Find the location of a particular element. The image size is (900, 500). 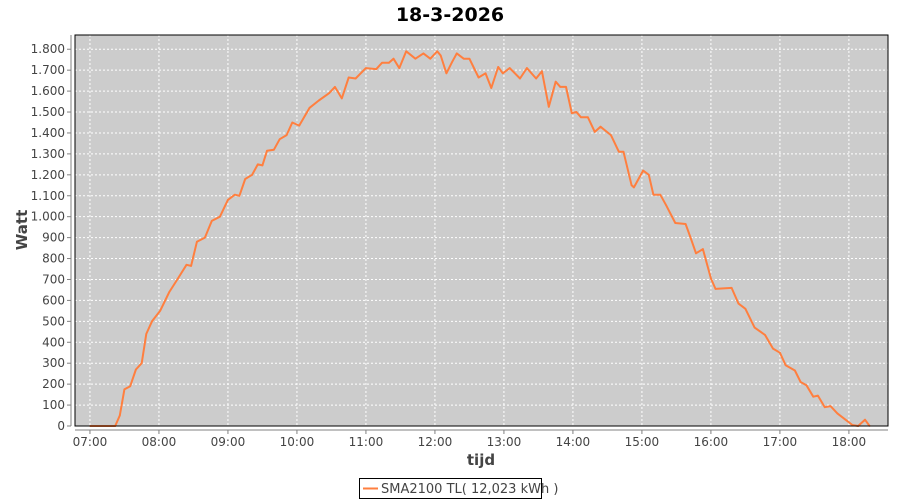

y-tick-label: 500 is located at coordinates (53, 321).